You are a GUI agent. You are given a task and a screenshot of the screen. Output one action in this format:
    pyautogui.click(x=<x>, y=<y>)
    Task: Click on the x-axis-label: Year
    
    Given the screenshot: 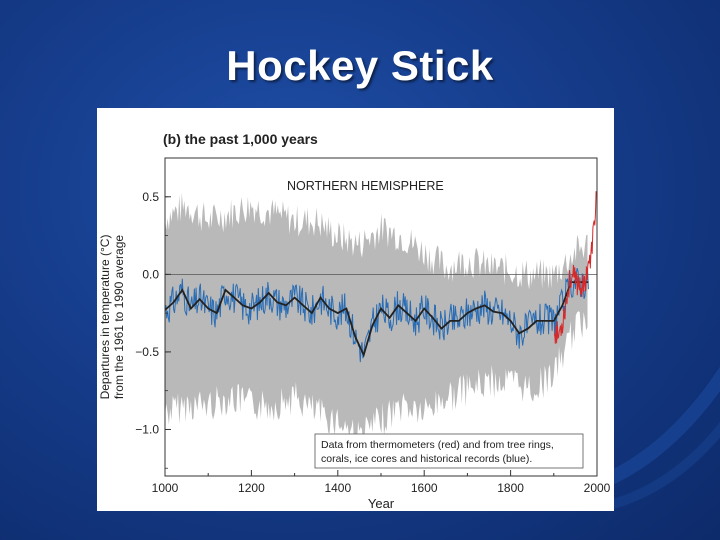 What is the action you would take?
    pyautogui.click(x=381, y=503)
    